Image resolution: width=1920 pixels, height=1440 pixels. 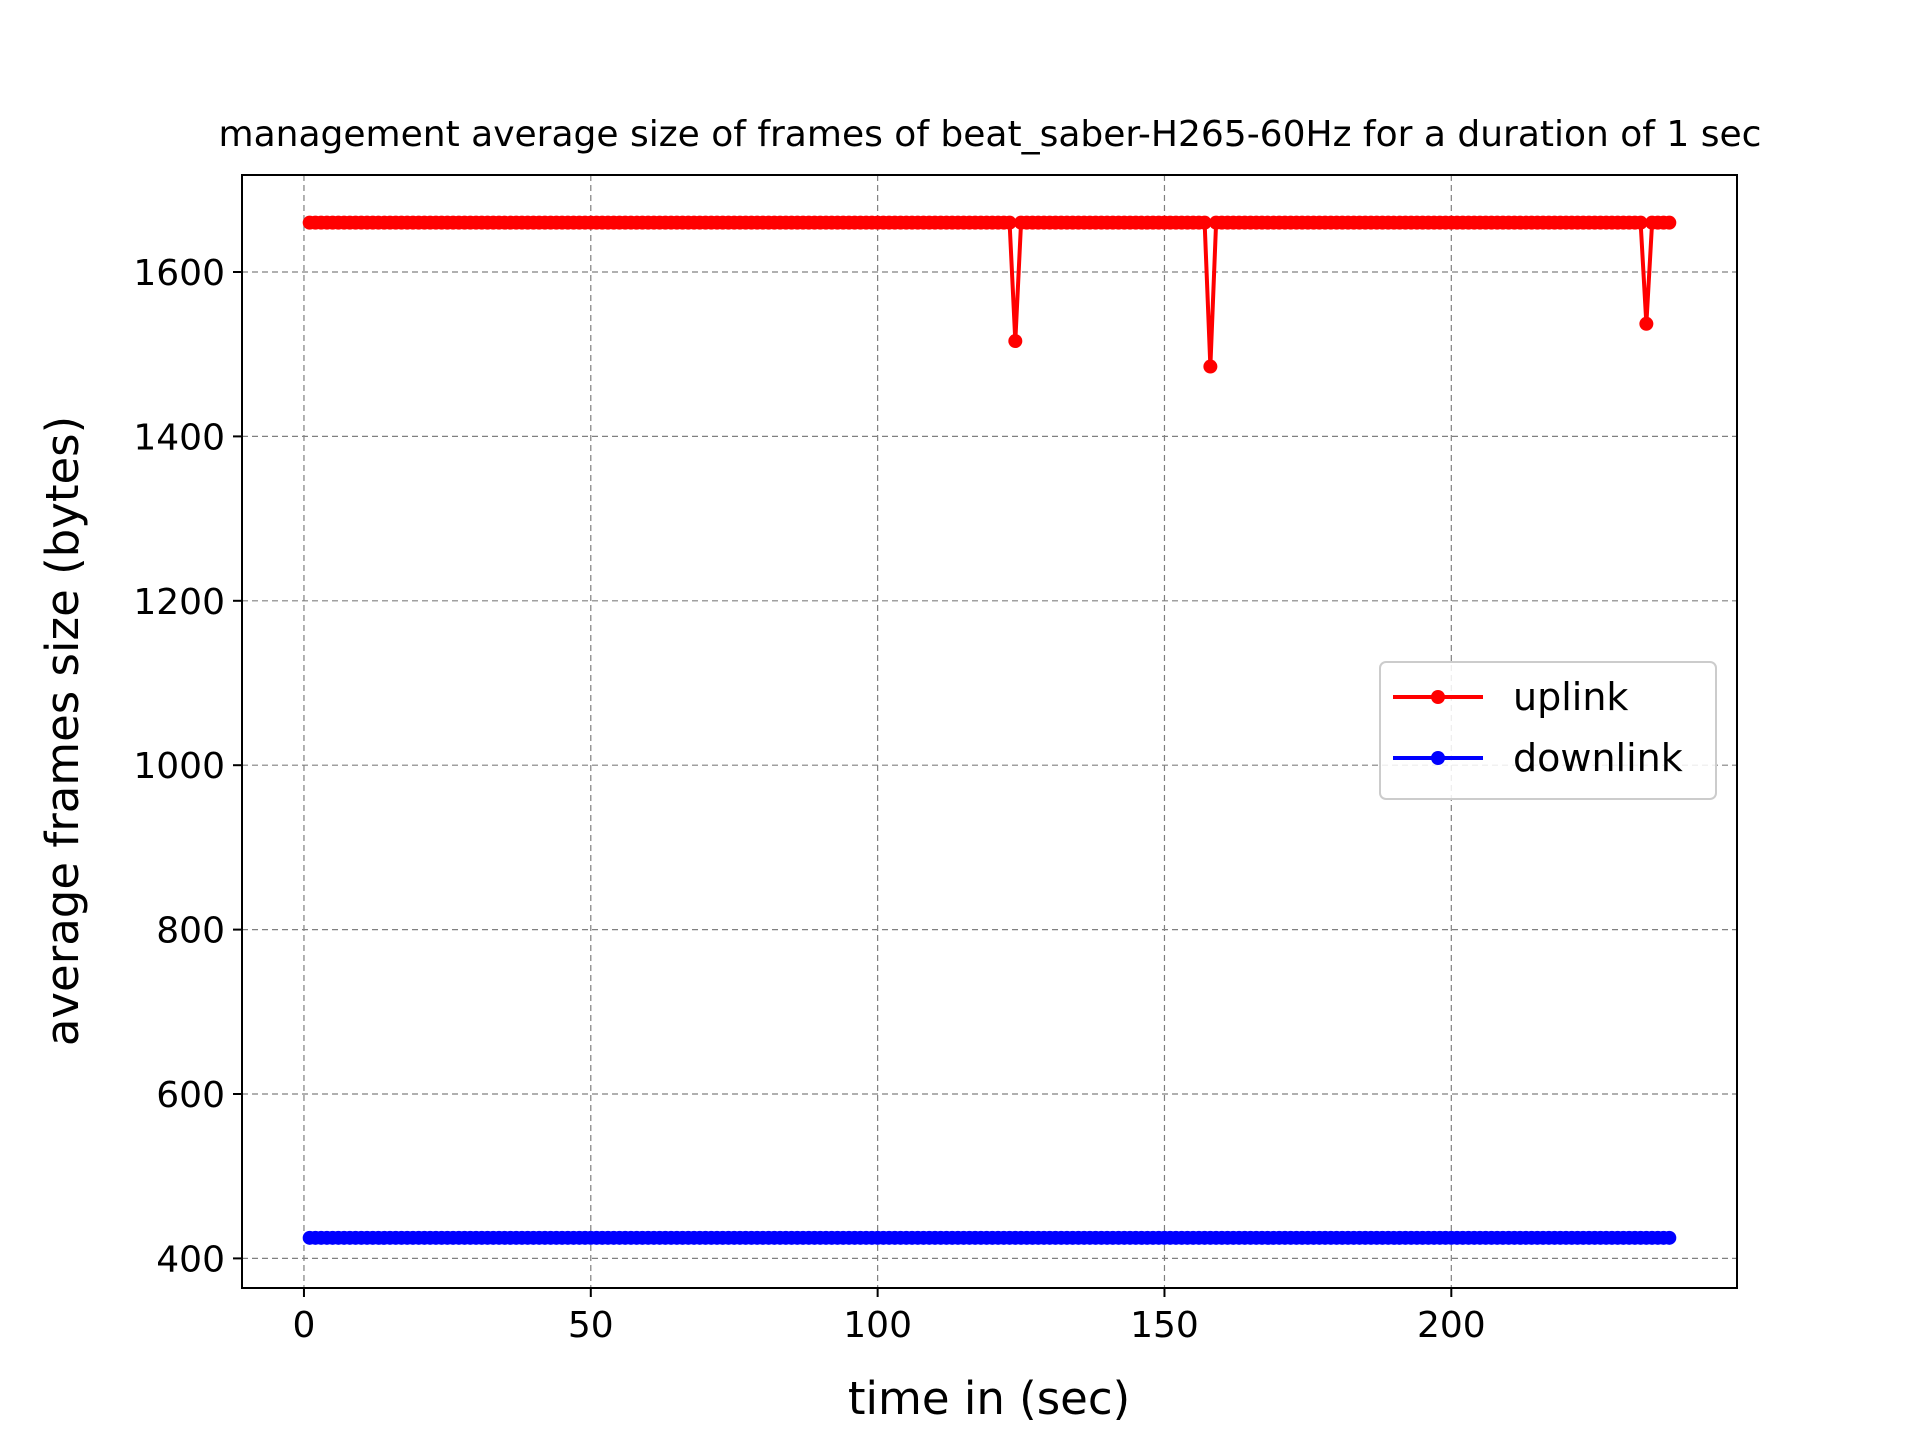 What do you see at coordinates (190, 1095) in the screenshot?
I see `y-tick-label: 600` at bounding box center [190, 1095].